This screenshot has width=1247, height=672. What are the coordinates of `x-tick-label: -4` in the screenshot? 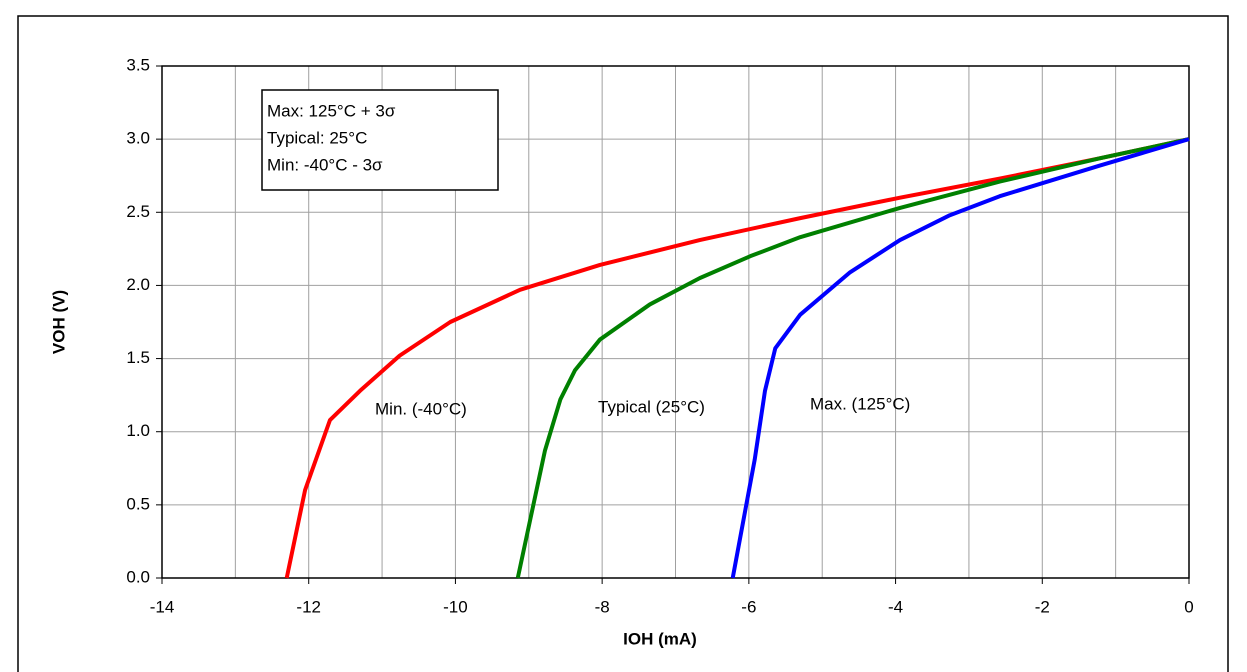 It's located at (895, 606).